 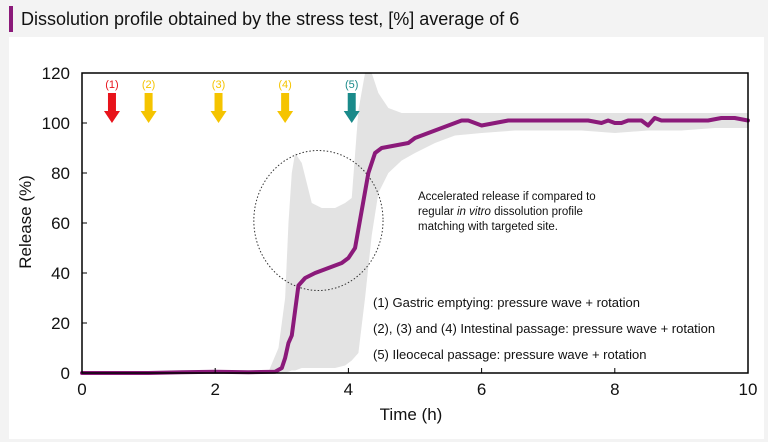 I want to click on event-arrow-label: (4), so click(x=284, y=85).